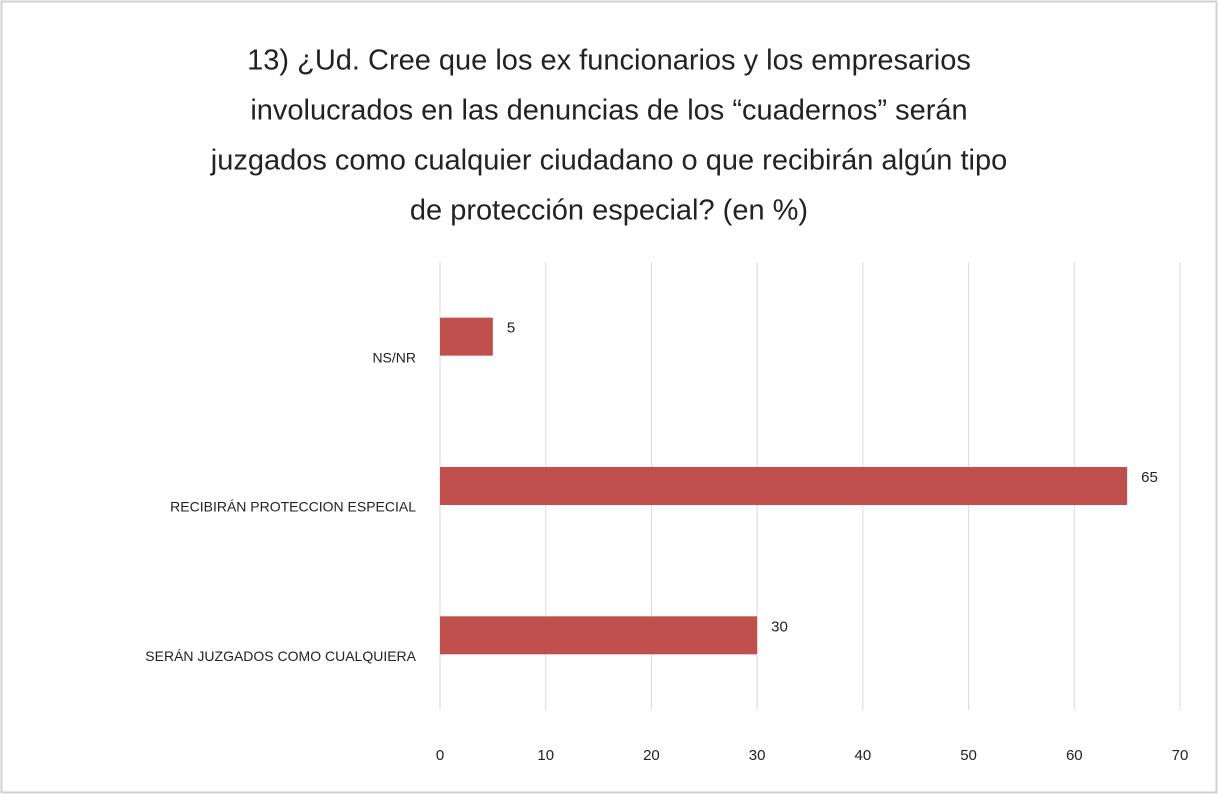  What do you see at coordinates (968, 755) in the screenshot?
I see `x-tick-label: 50` at bounding box center [968, 755].